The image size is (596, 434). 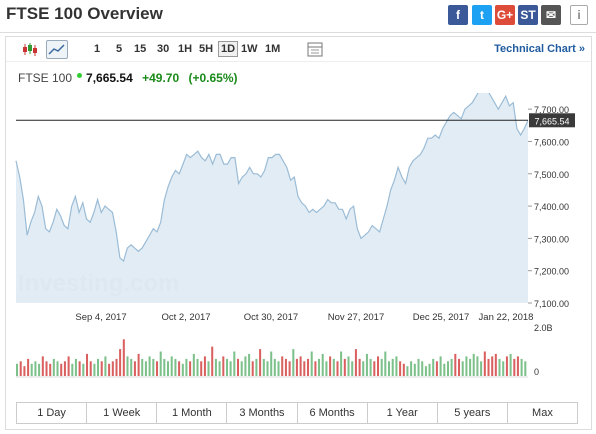 What do you see at coordinates (192, 413) in the screenshot?
I see `range-1-month: 1 Month` at bounding box center [192, 413].